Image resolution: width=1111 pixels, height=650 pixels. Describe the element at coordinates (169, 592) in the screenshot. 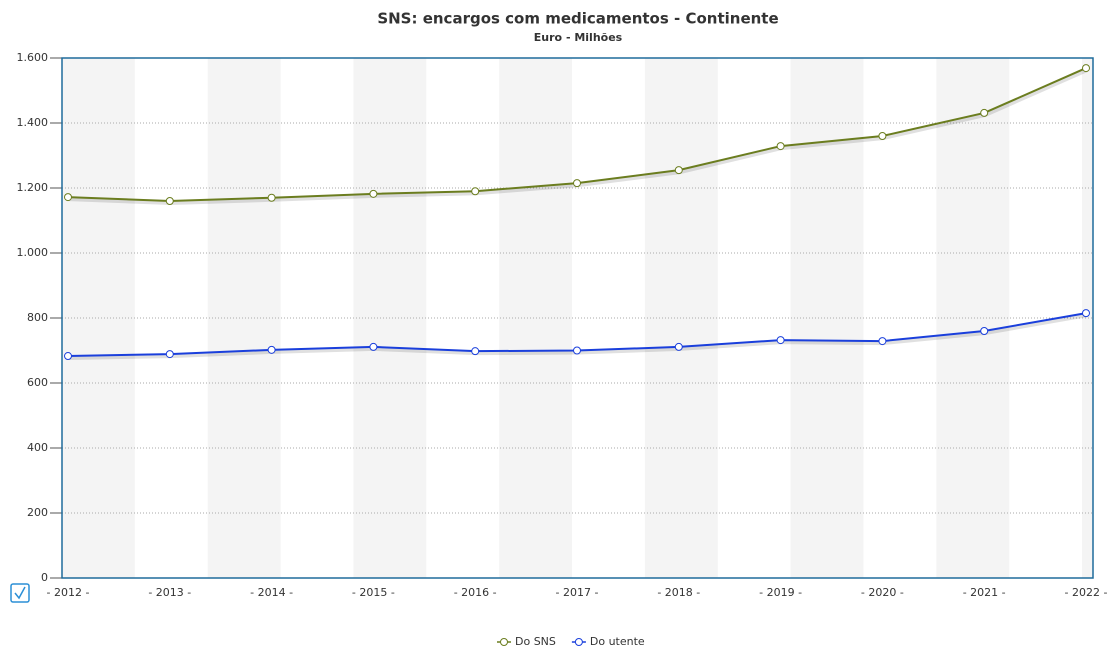

I see `x-tick-label: - 2013 -` at that location.